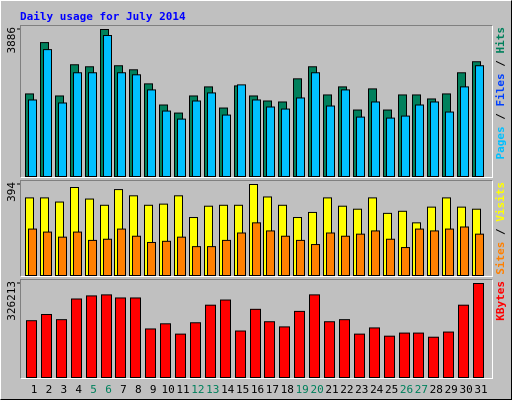 The width and height of the screenshot is (512, 400). Describe the element at coordinates (212, 389) in the screenshot. I see `x-tick-label: 13` at that location.